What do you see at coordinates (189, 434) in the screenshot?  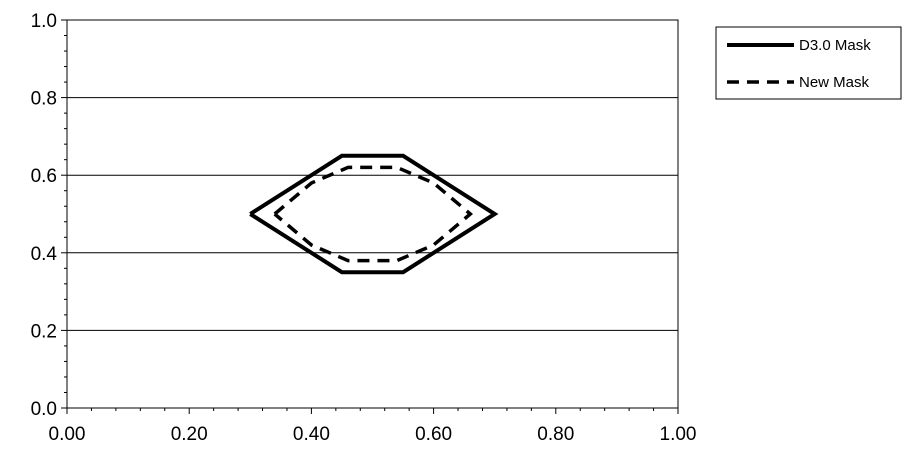 I see `x-tick-label: 0.20` at bounding box center [189, 434].